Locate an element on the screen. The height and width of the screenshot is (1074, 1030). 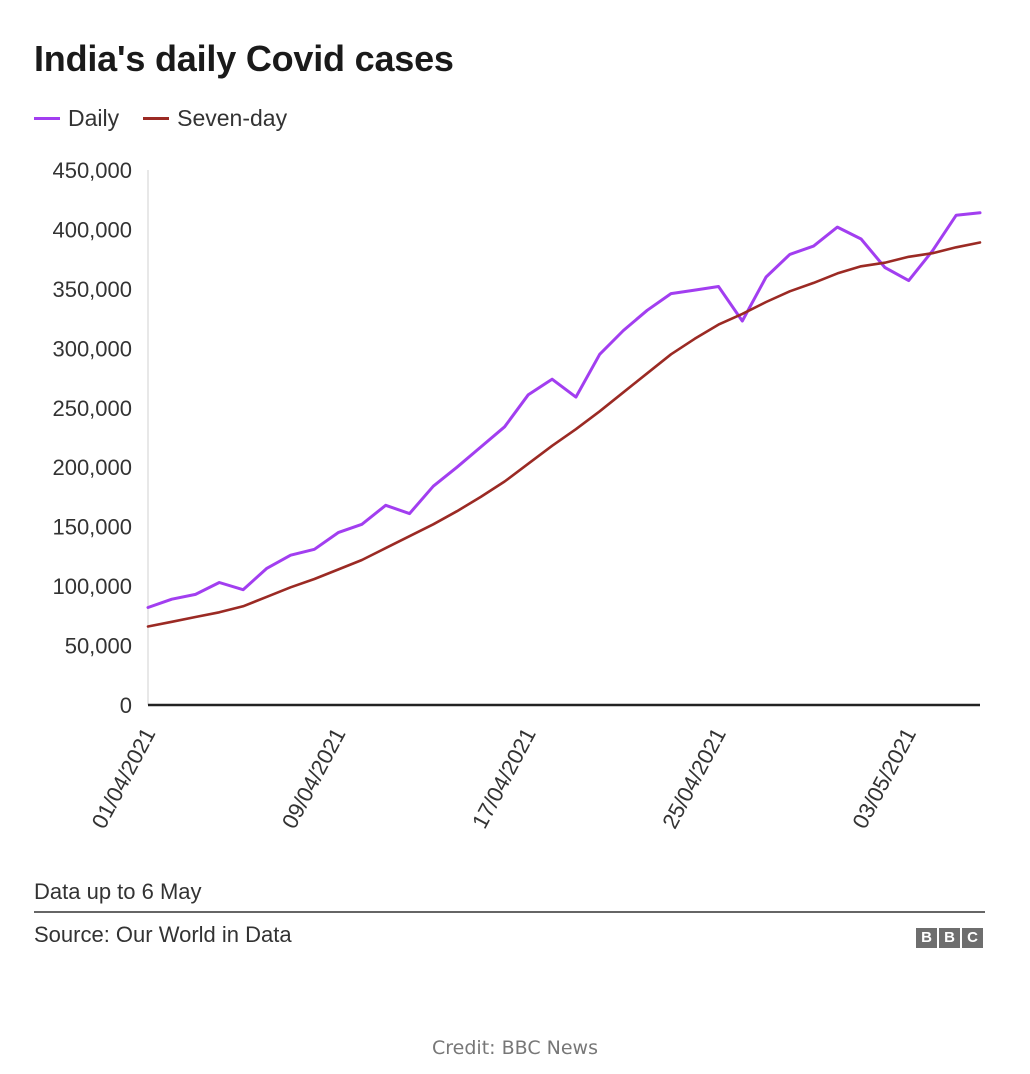
legend-label-seven-day: Seven-day is located at coordinates (232, 118).